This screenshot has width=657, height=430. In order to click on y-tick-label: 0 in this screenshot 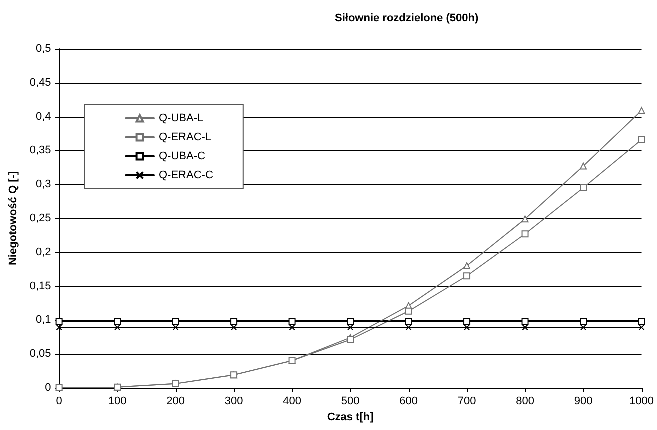, I will do `click(48, 388)`.